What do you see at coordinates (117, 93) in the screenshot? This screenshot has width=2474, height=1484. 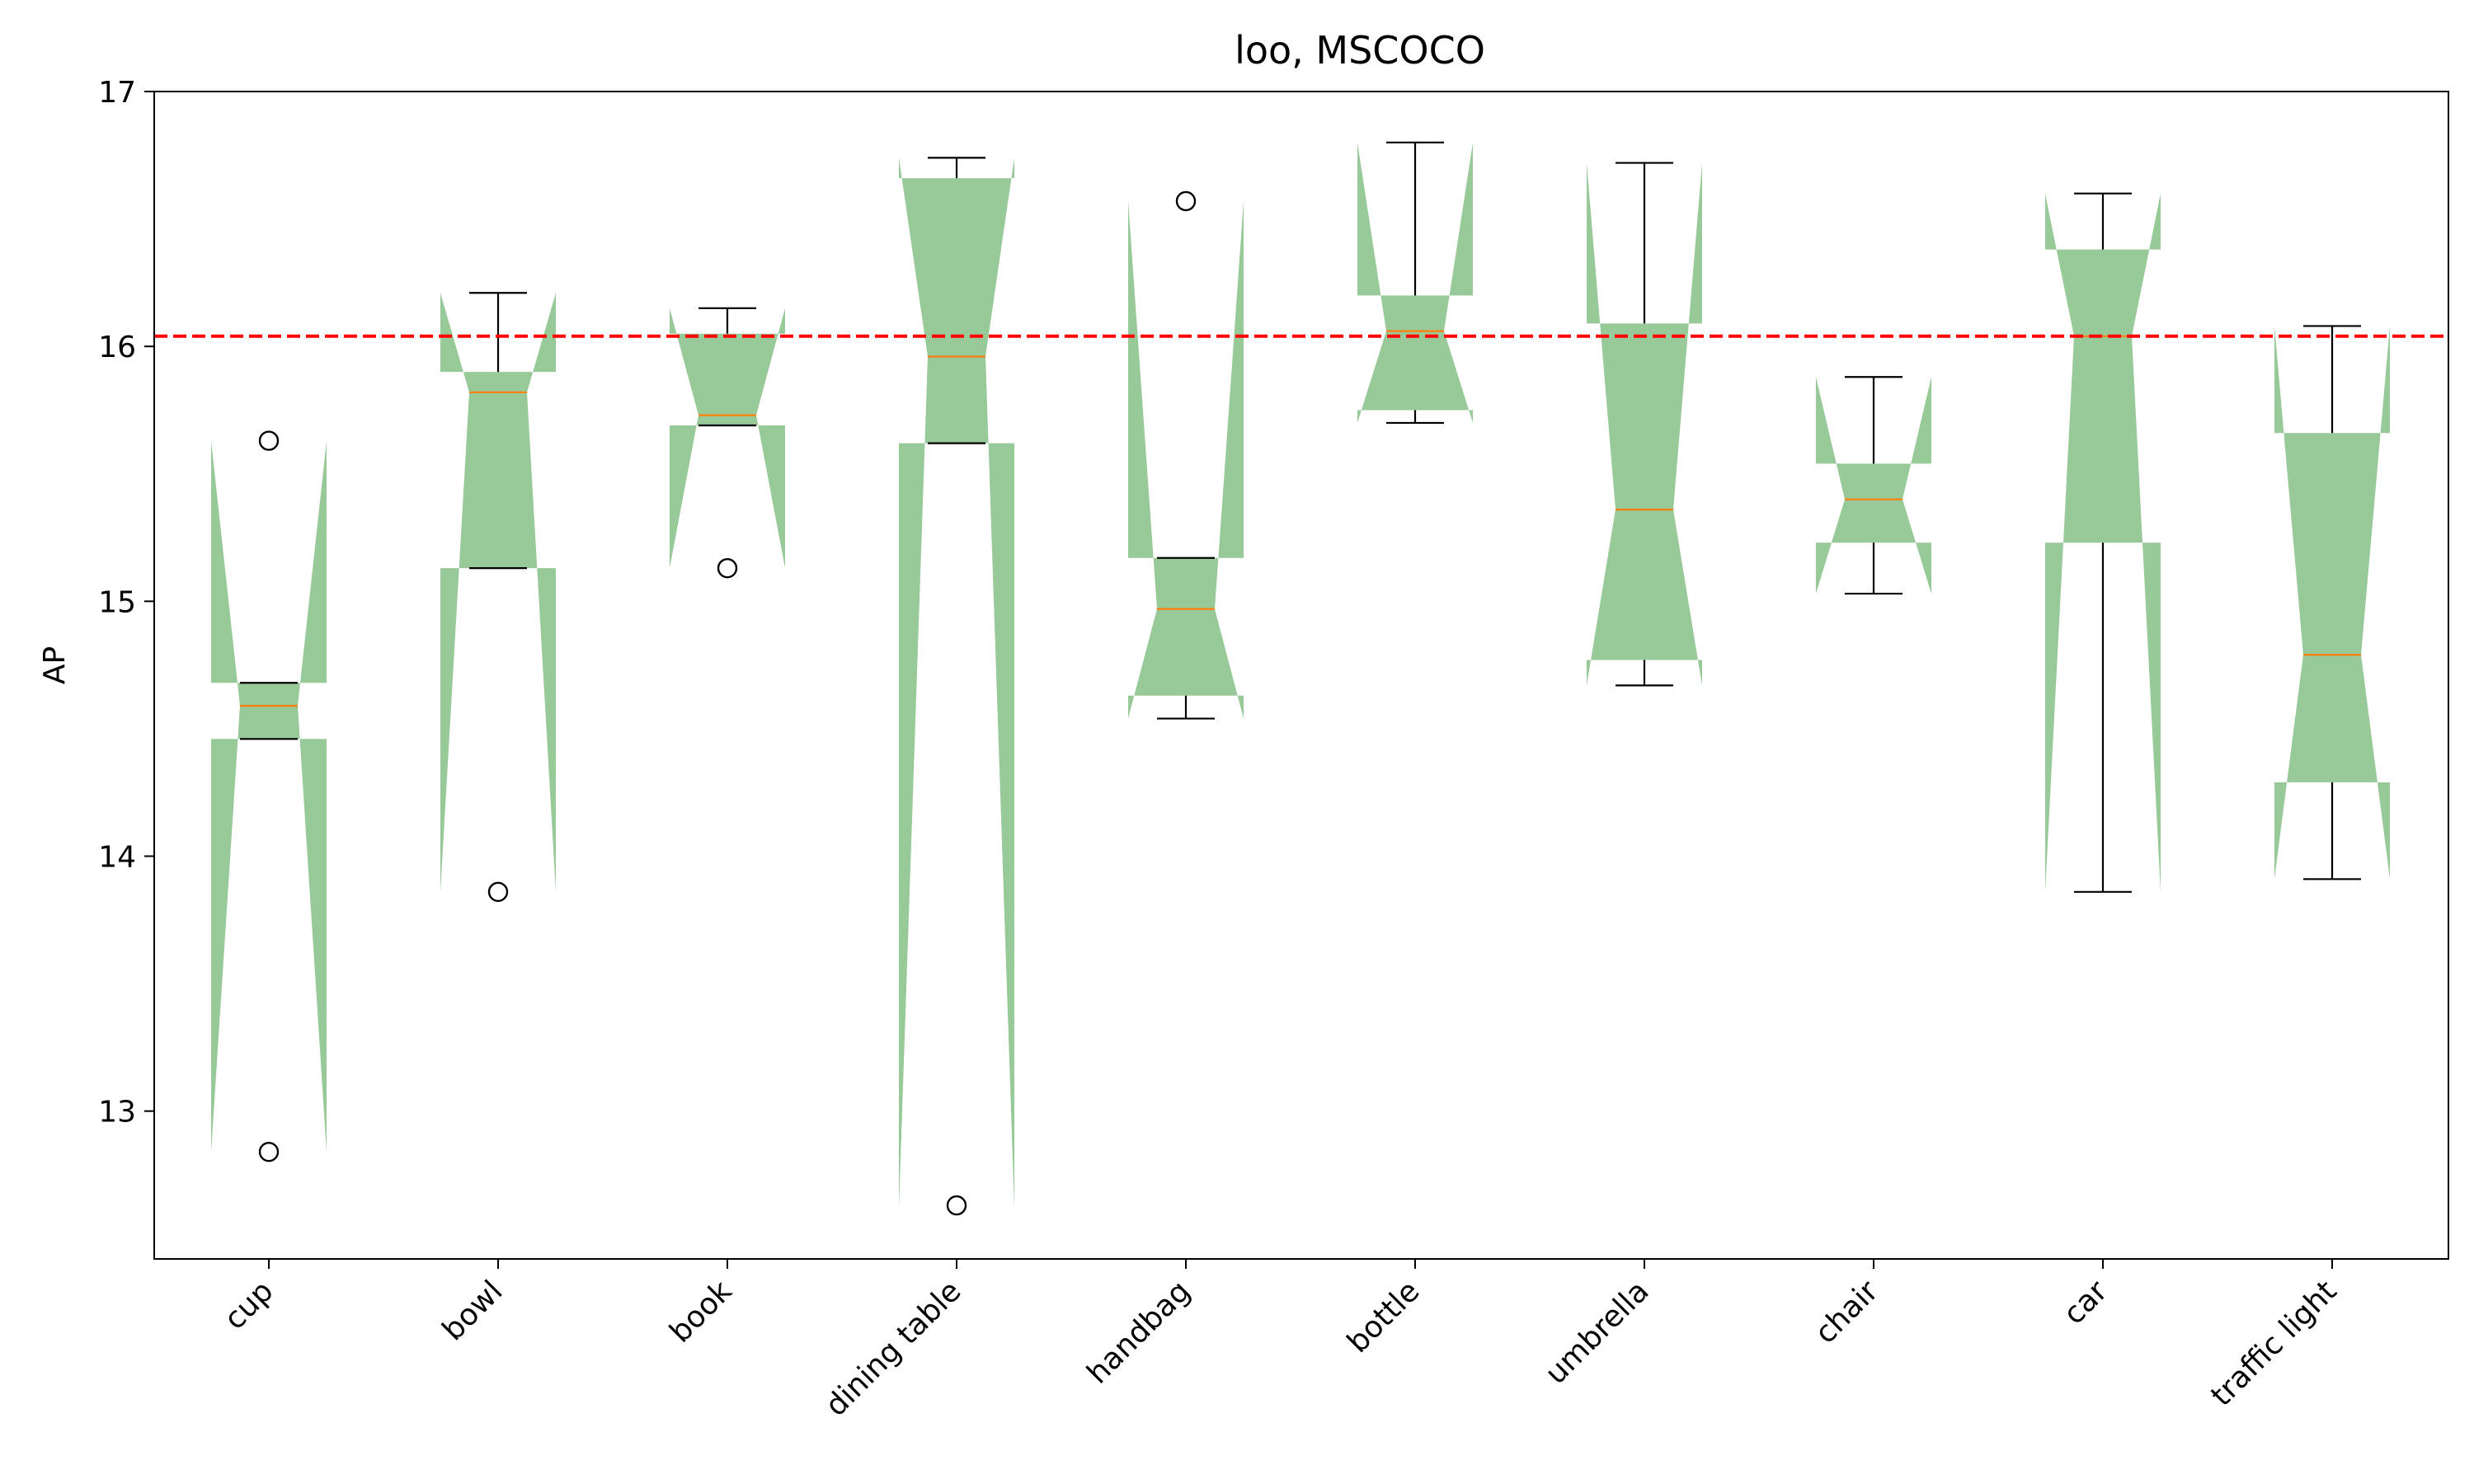 I see `y-tick-label: 17` at bounding box center [117, 93].